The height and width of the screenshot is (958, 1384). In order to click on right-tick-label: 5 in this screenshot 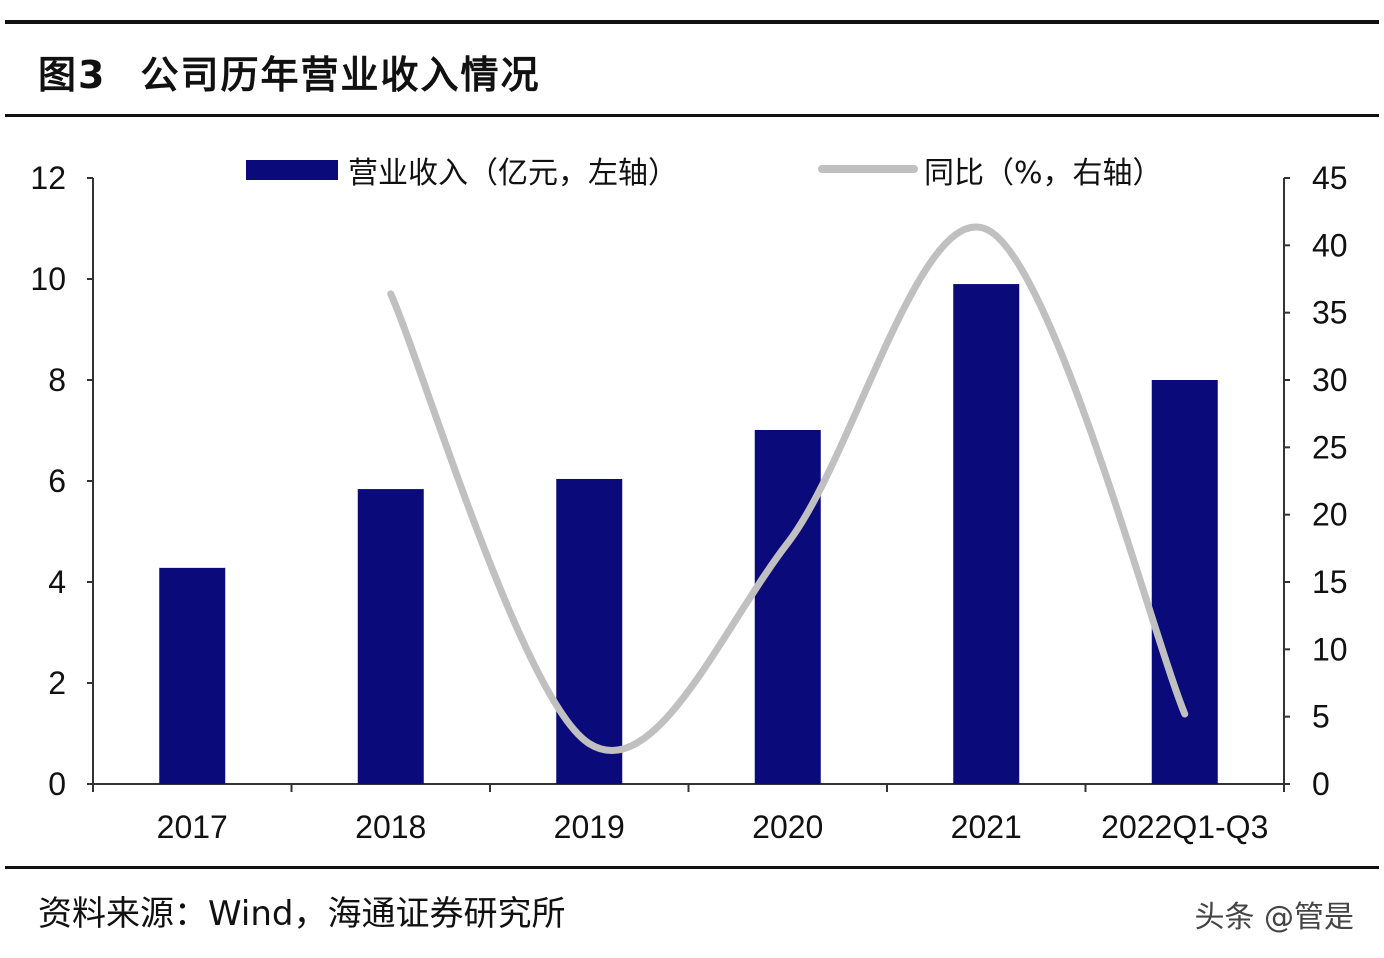, I will do `click(1321, 717)`.